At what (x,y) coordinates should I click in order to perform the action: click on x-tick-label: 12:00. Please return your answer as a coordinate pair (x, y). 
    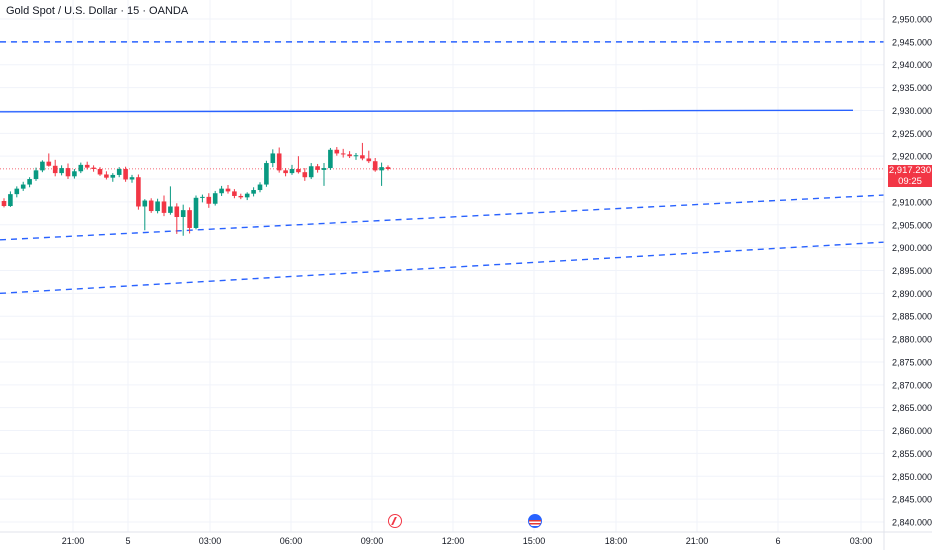
    Looking at the image, I should click on (453, 541).